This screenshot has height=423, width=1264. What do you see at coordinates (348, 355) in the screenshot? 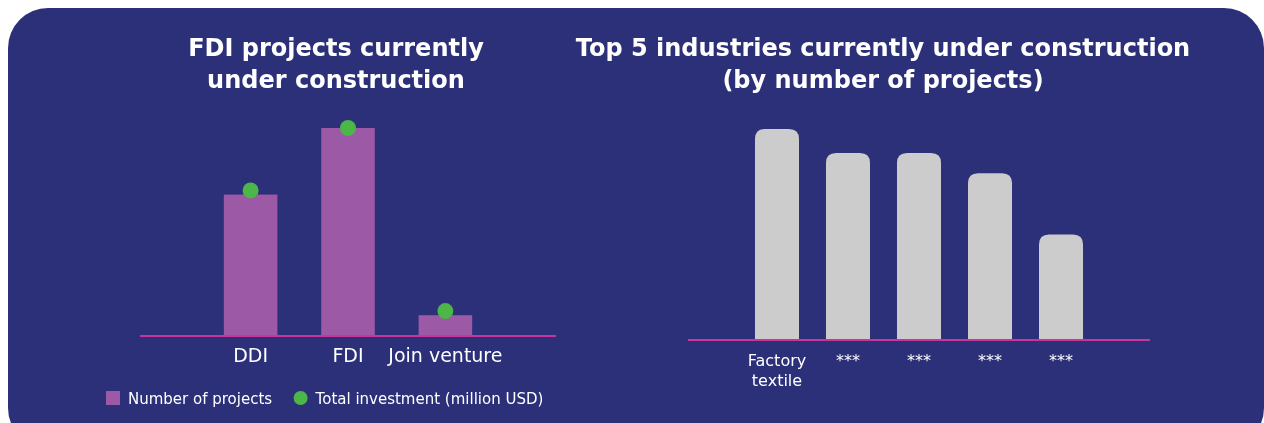
I see `x-tick-label: FDI` at bounding box center [348, 355].